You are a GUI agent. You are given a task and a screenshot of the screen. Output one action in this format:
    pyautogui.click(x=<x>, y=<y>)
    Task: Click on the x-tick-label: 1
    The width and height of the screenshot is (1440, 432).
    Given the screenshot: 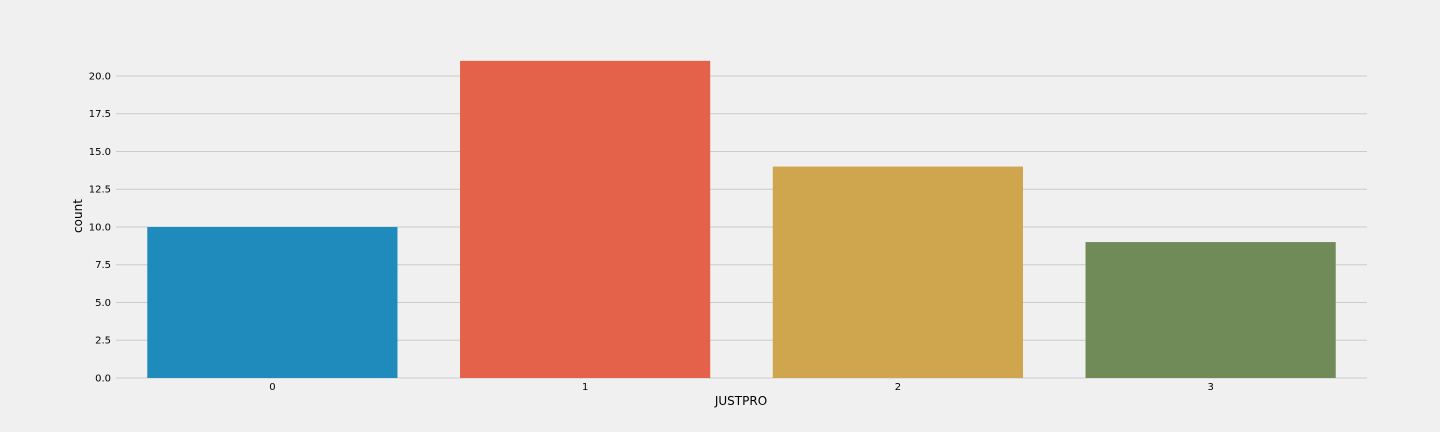 What is the action you would take?
    pyautogui.click(x=585, y=387)
    